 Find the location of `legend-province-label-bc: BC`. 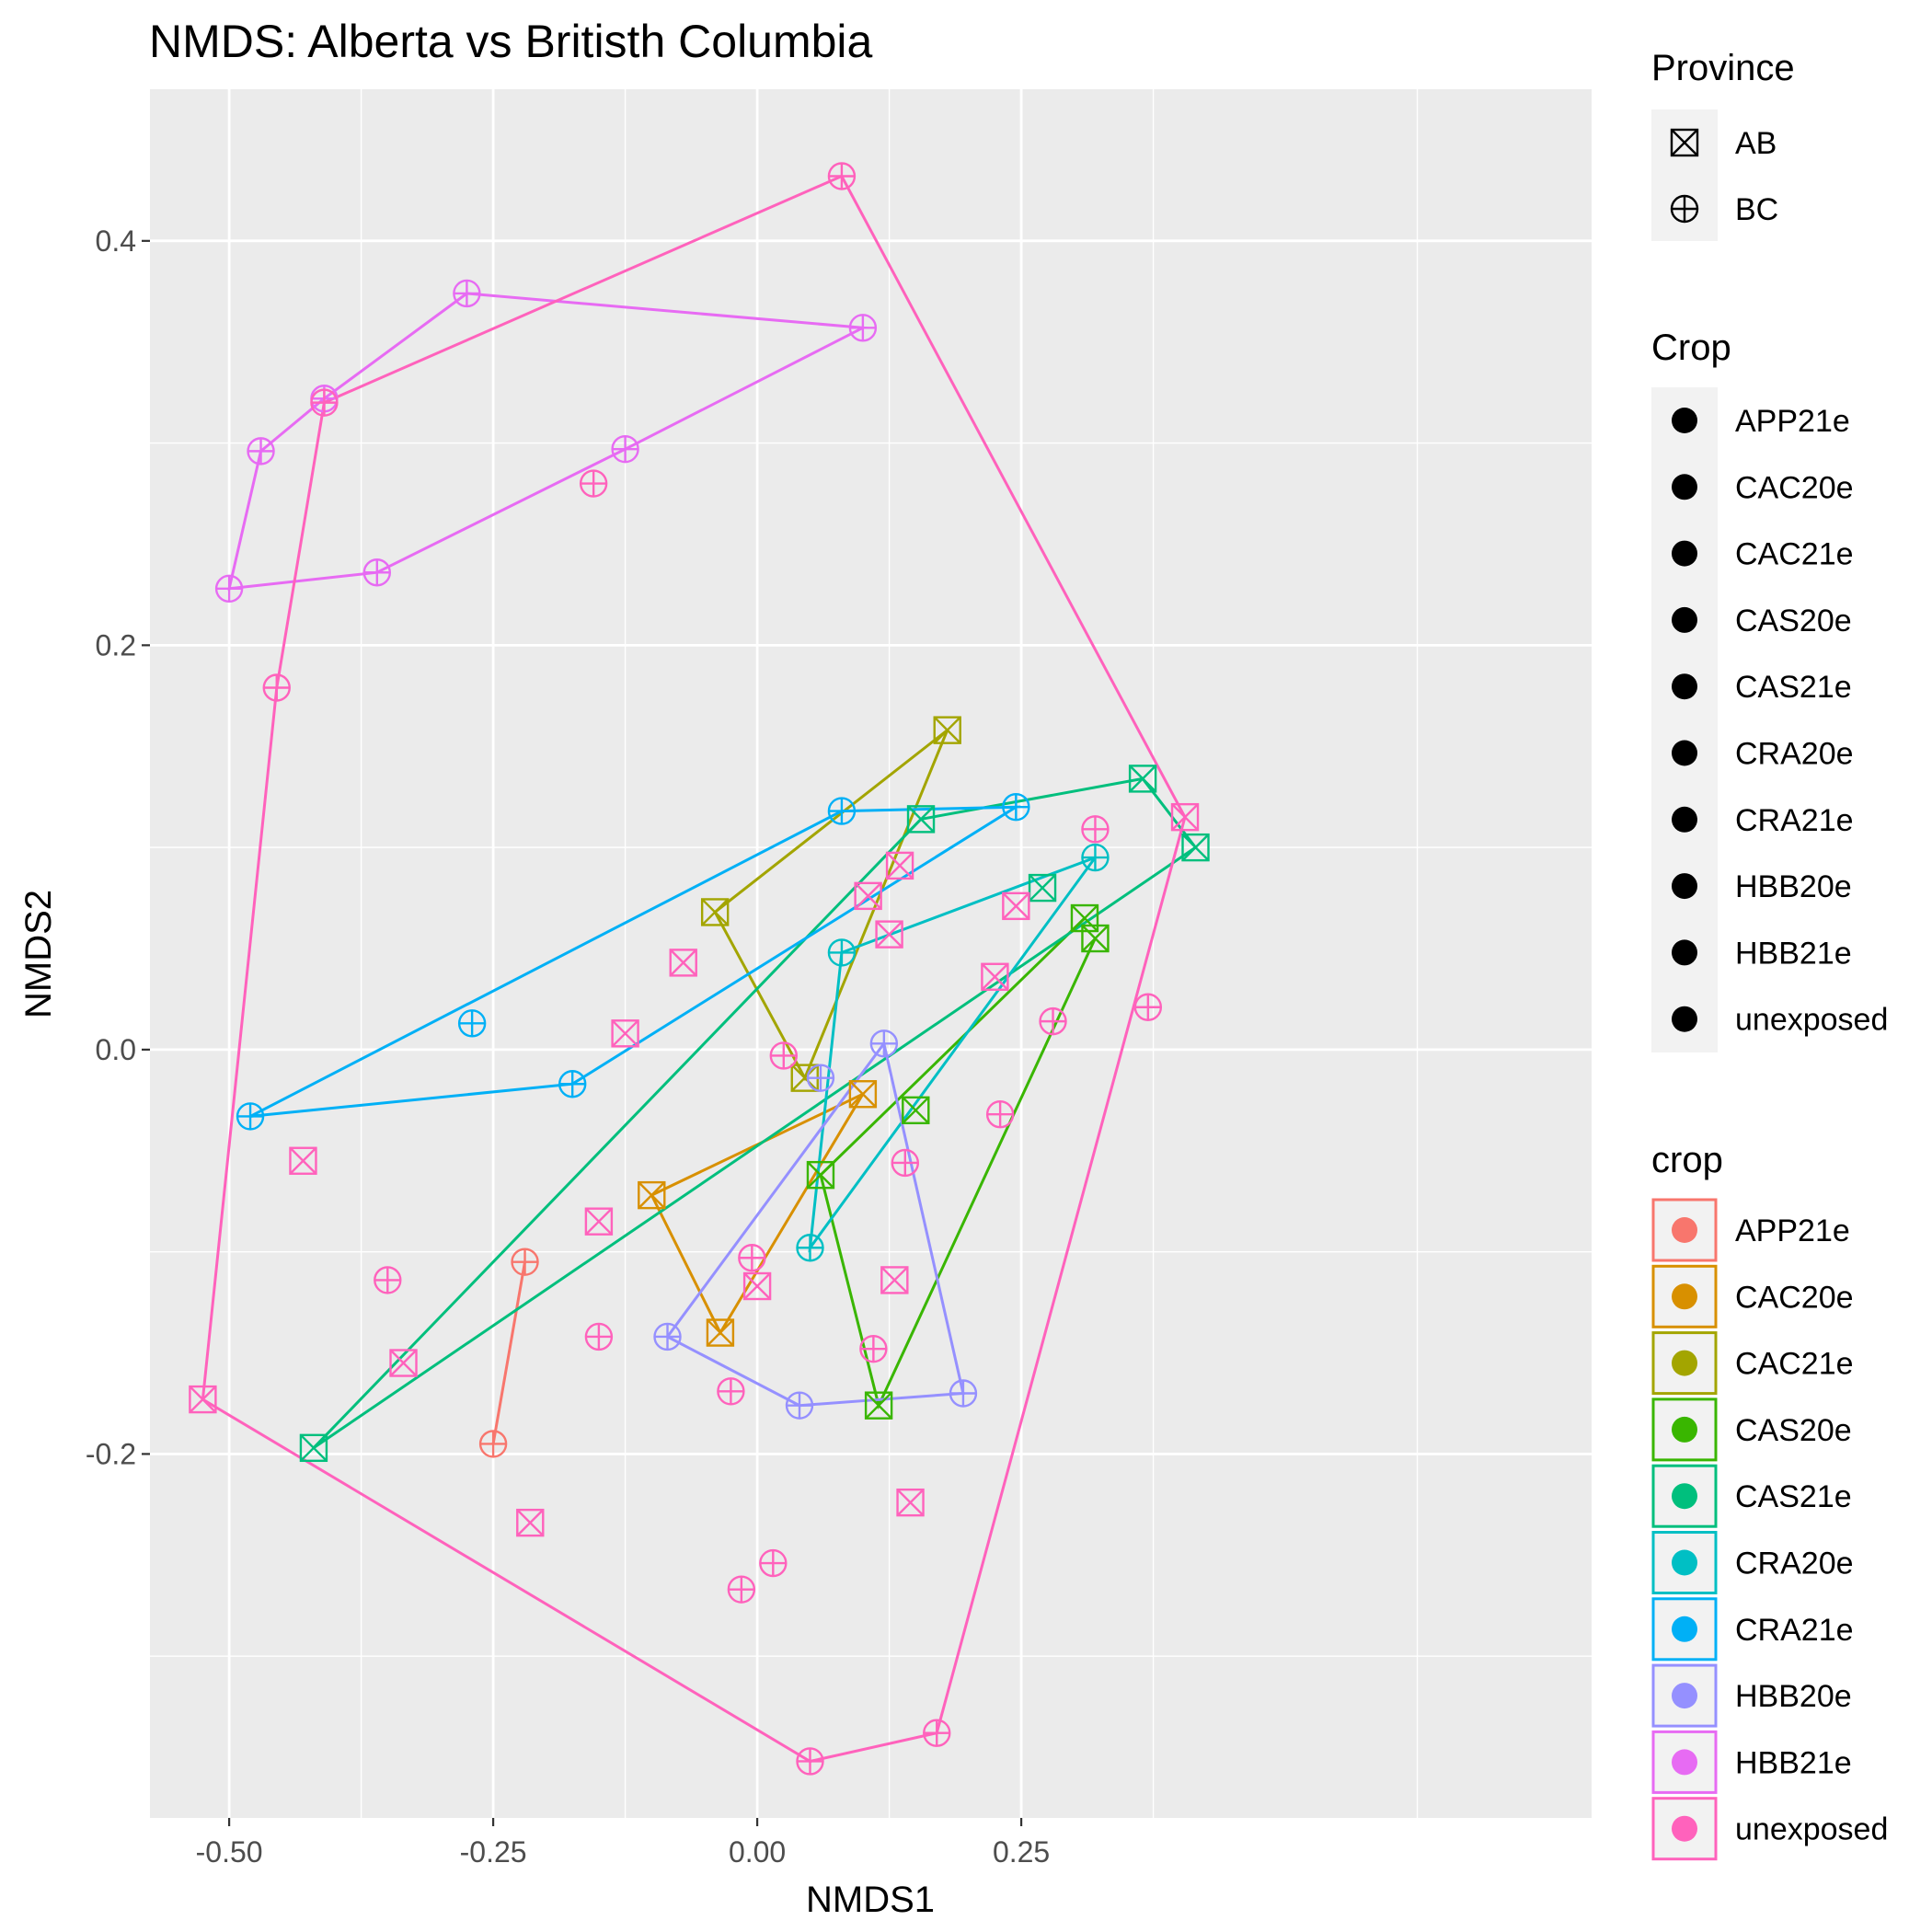

legend-province-label-bc: BC is located at coordinates (1756, 209).